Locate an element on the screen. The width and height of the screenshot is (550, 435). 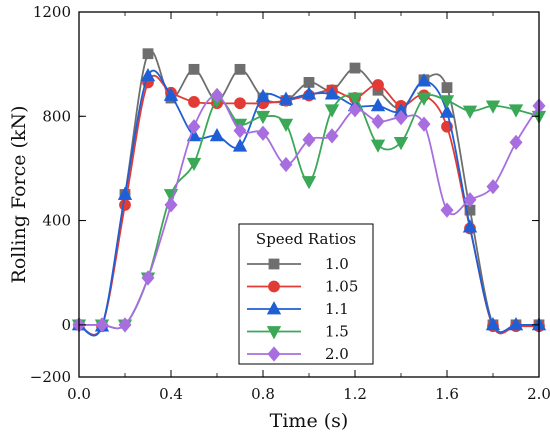
y-tick-label: 1200 is located at coordinates (52, 12).